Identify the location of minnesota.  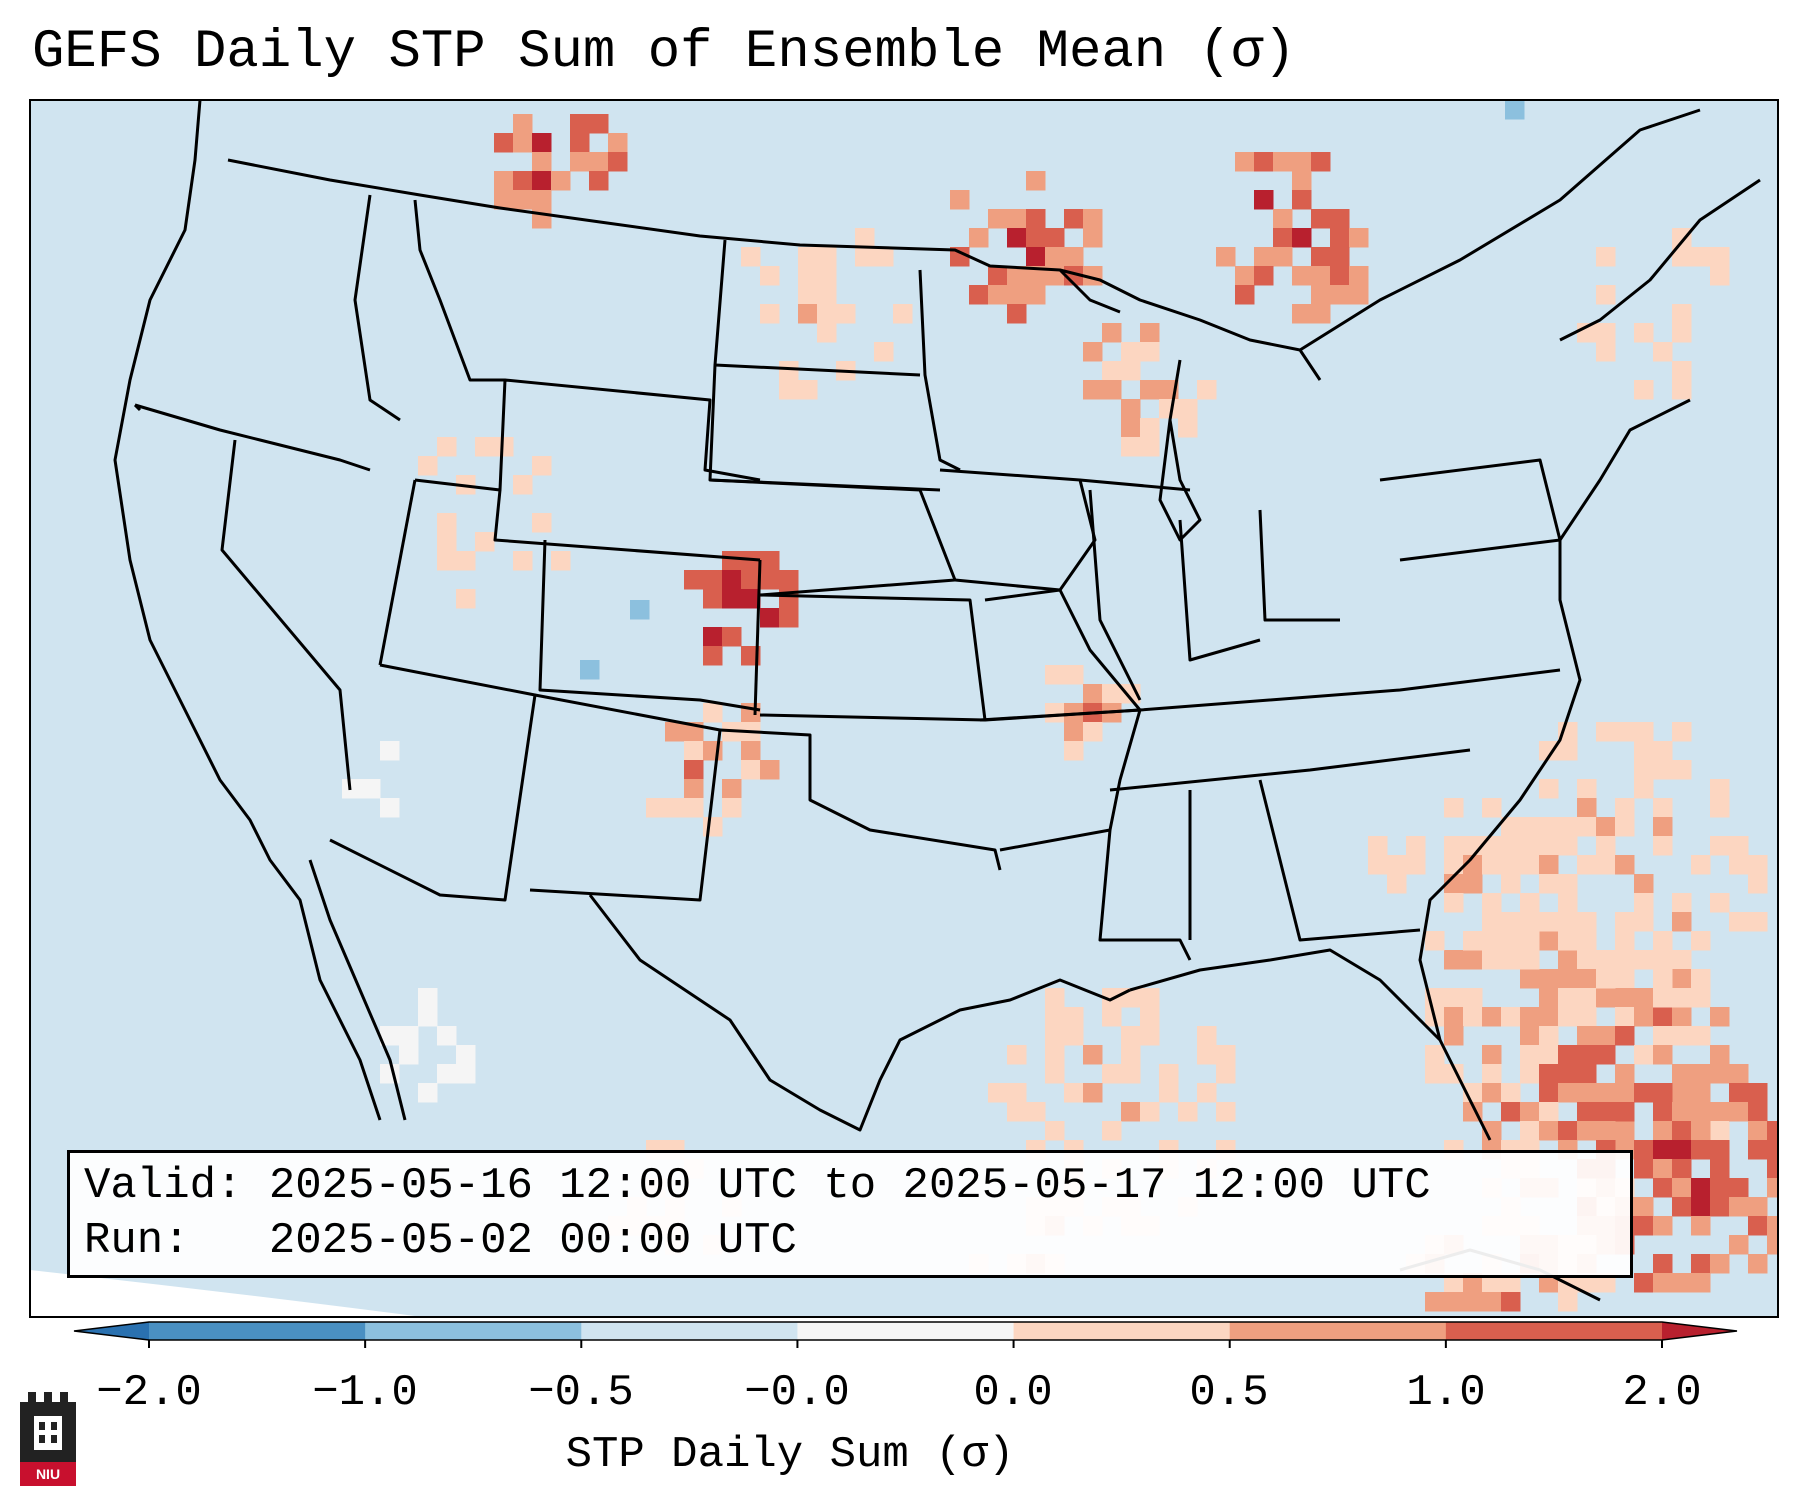
(939, 370).